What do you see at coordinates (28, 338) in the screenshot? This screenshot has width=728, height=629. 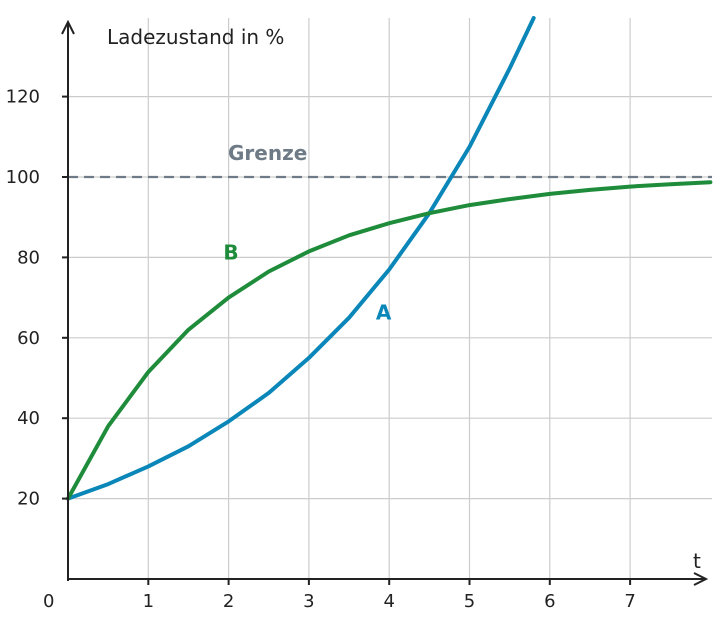 I see `y-tick-label-60: 60` at bounding box center [28, 338].